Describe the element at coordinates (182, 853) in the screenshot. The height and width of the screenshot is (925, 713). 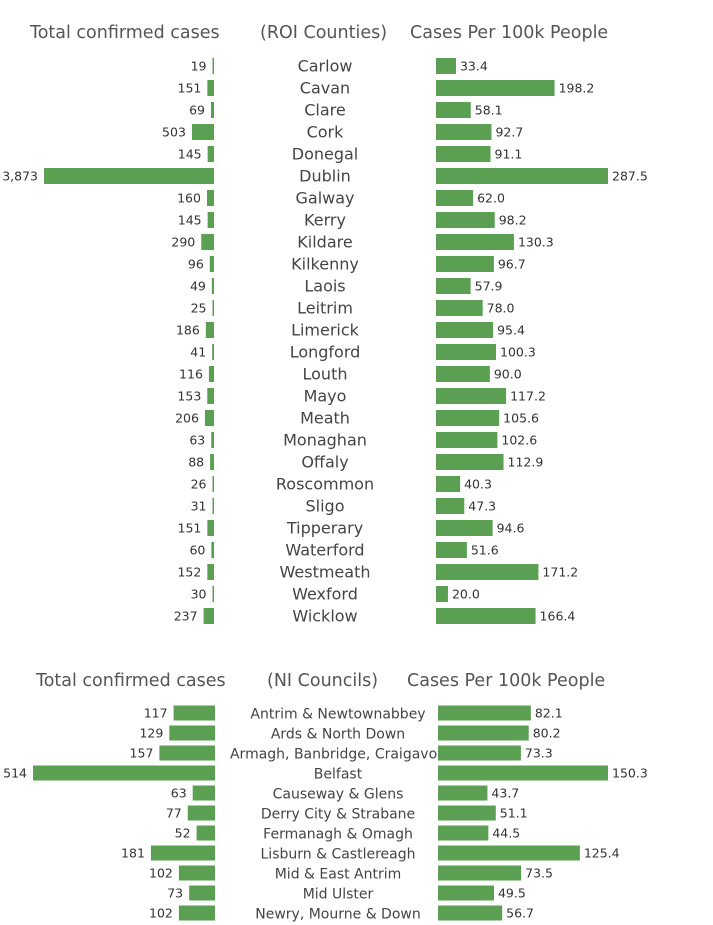
I see `ni-total-bar-lisburn-castlereagh` at that location.